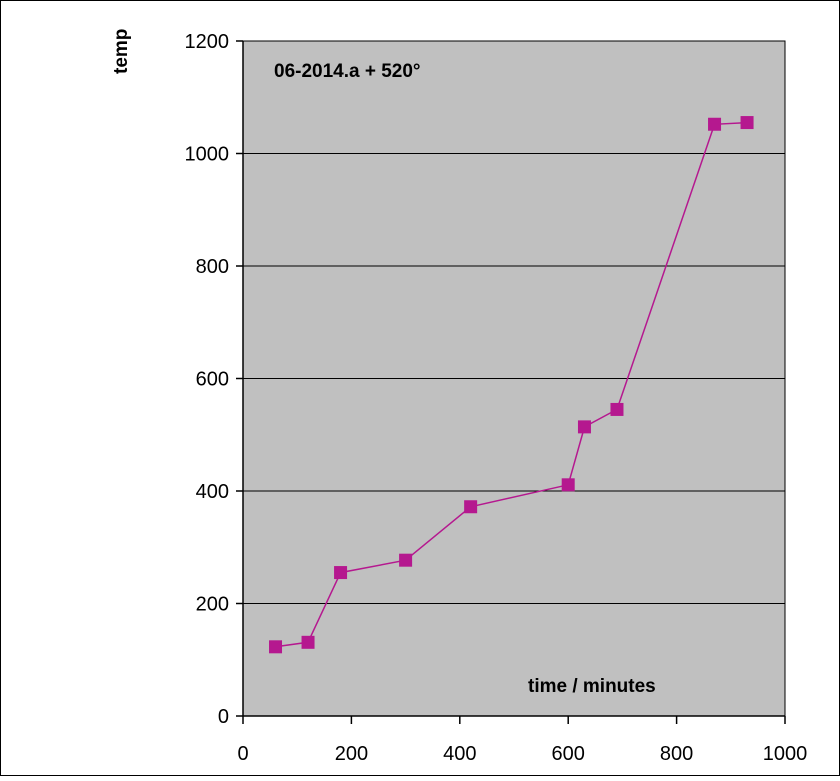 The width and height of the screenshot is (840, 781). I want to click on x-tick-label: 400, so click(459, 754).